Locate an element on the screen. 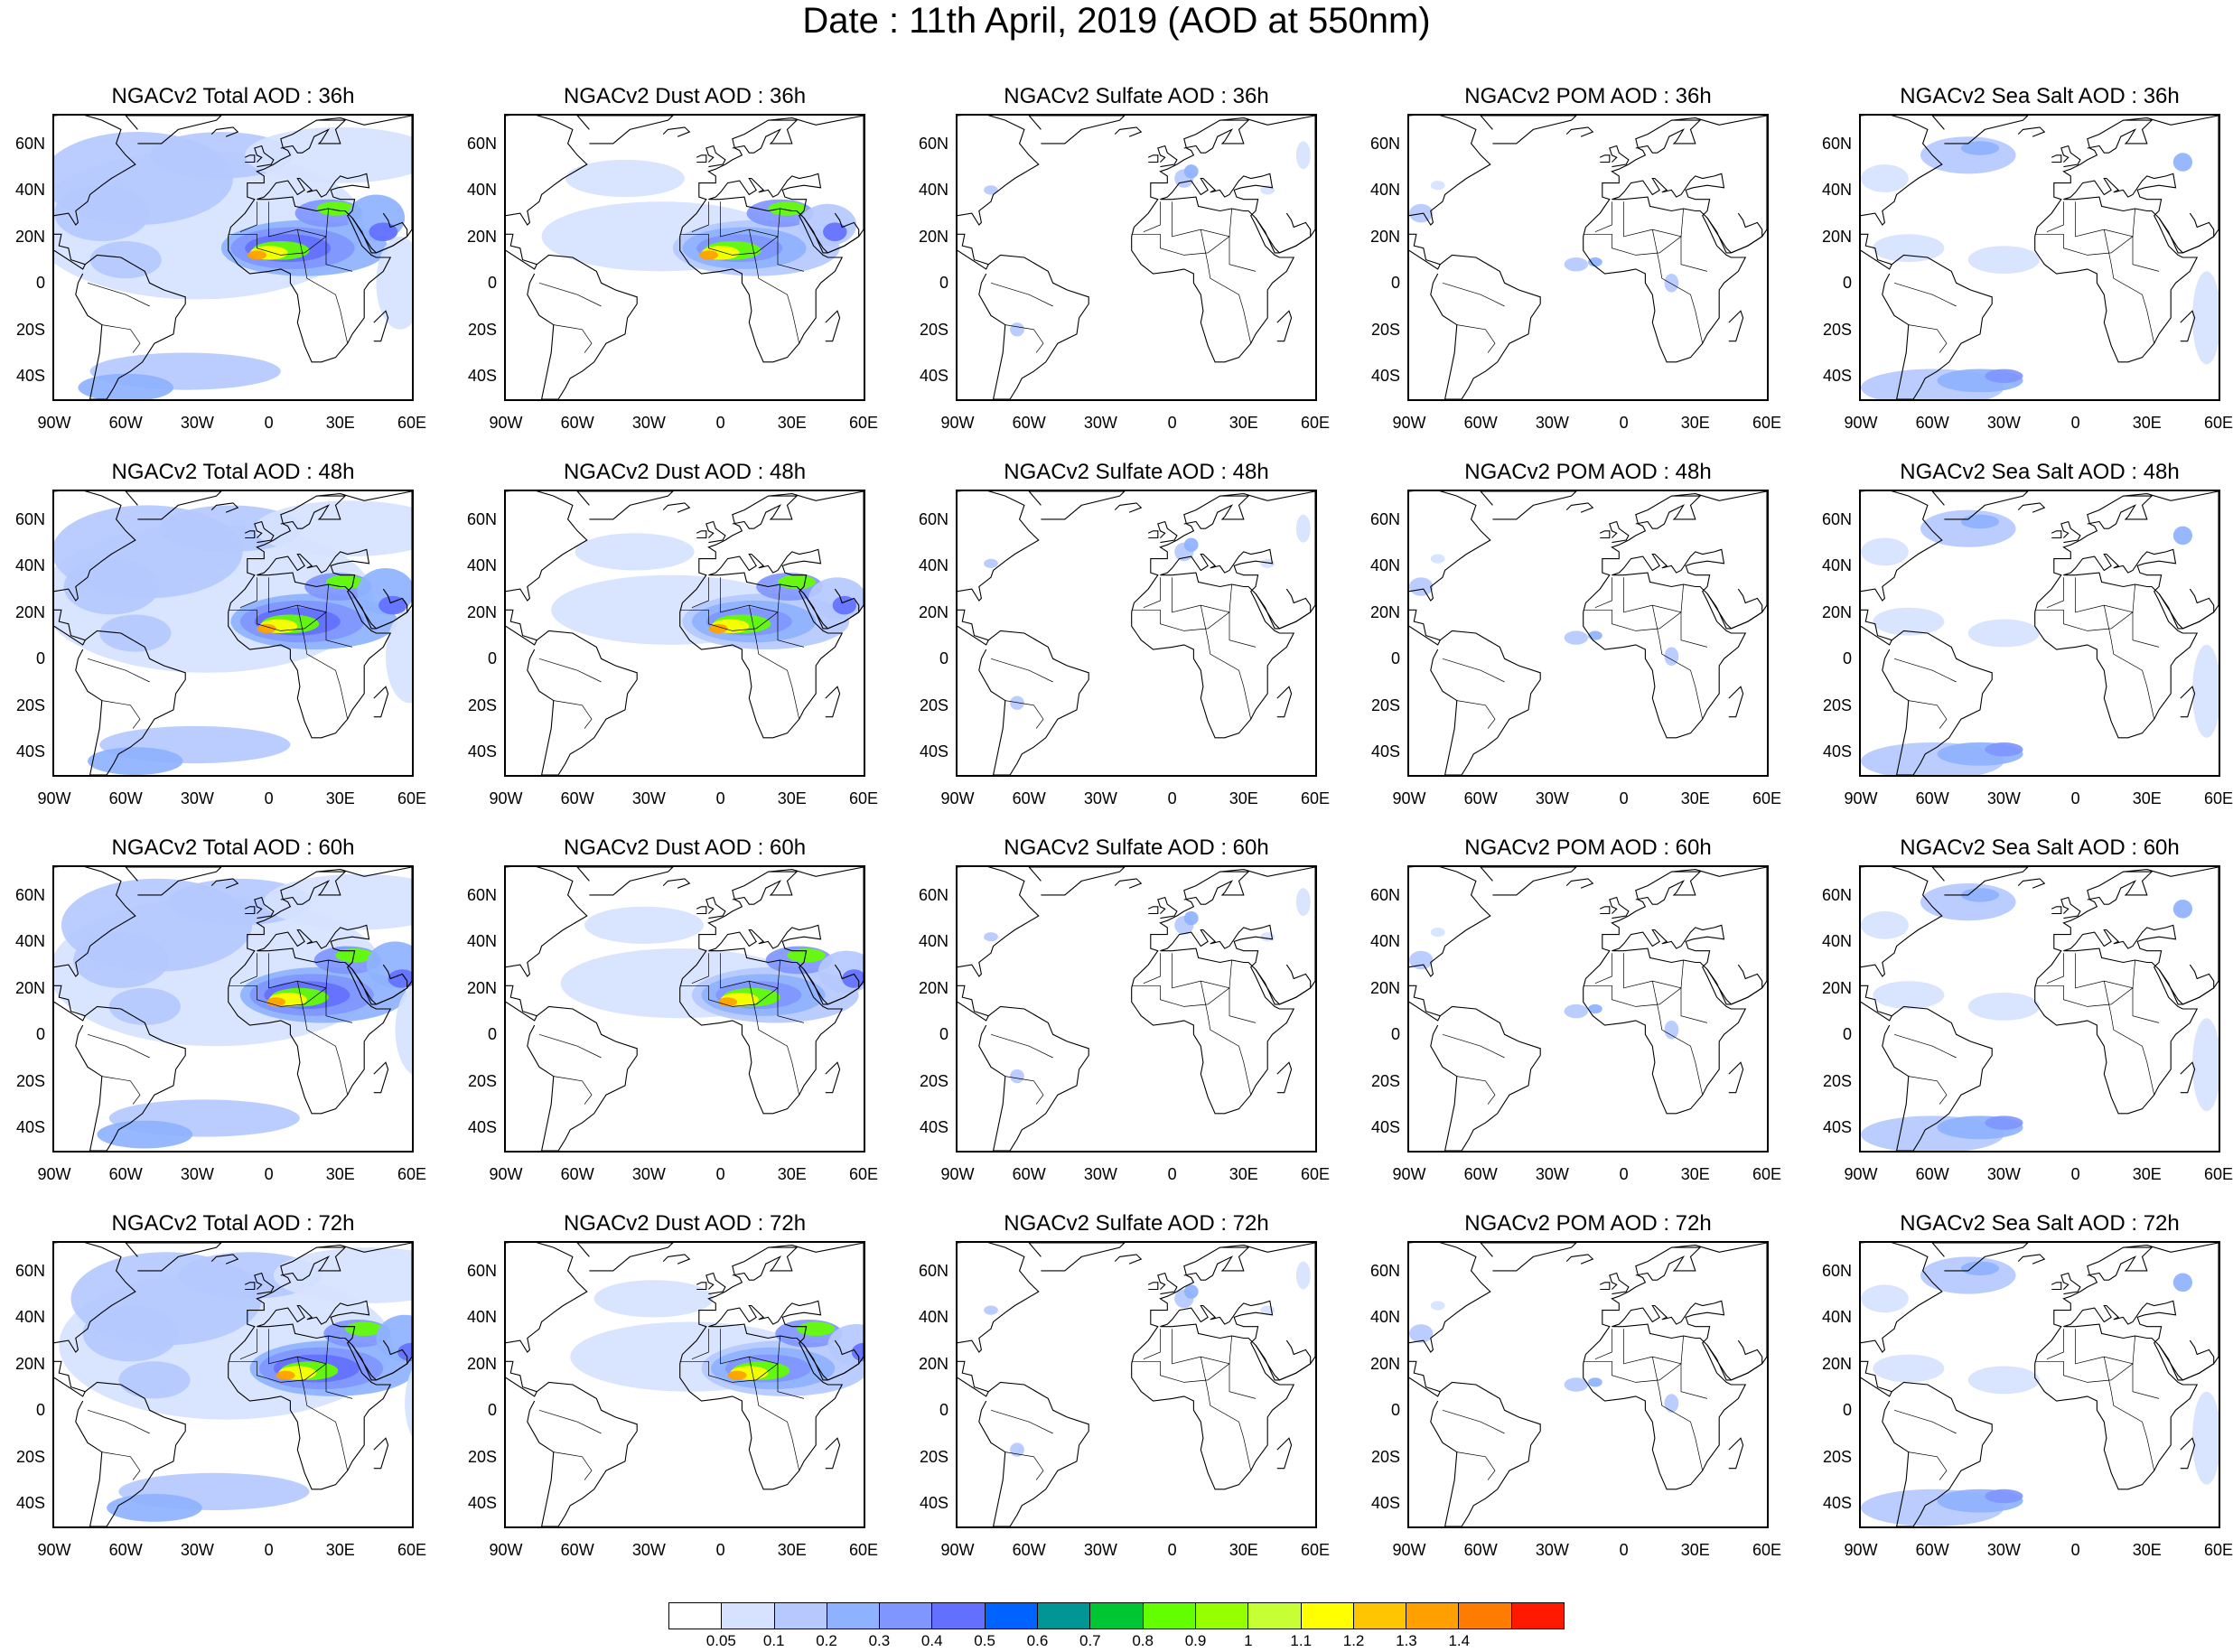  colorbar-label: 1.3 is located at coordinates (1406, 1641).